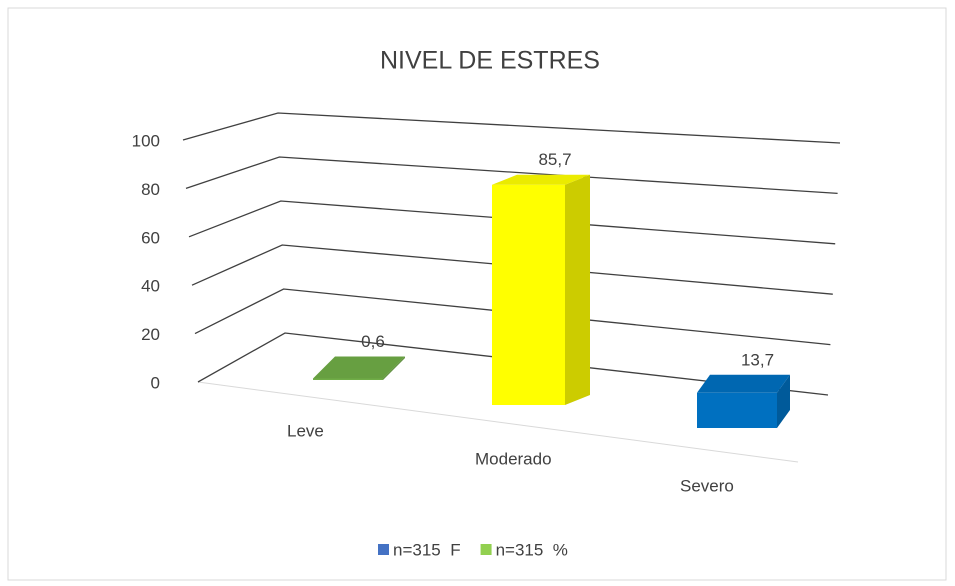 The height and width of the screenshot is (586, 955). What do you see at coordinates (513, 458) in the screenshot?
I see `x-tick-label: Moderado` at bounding box center [513, 458].